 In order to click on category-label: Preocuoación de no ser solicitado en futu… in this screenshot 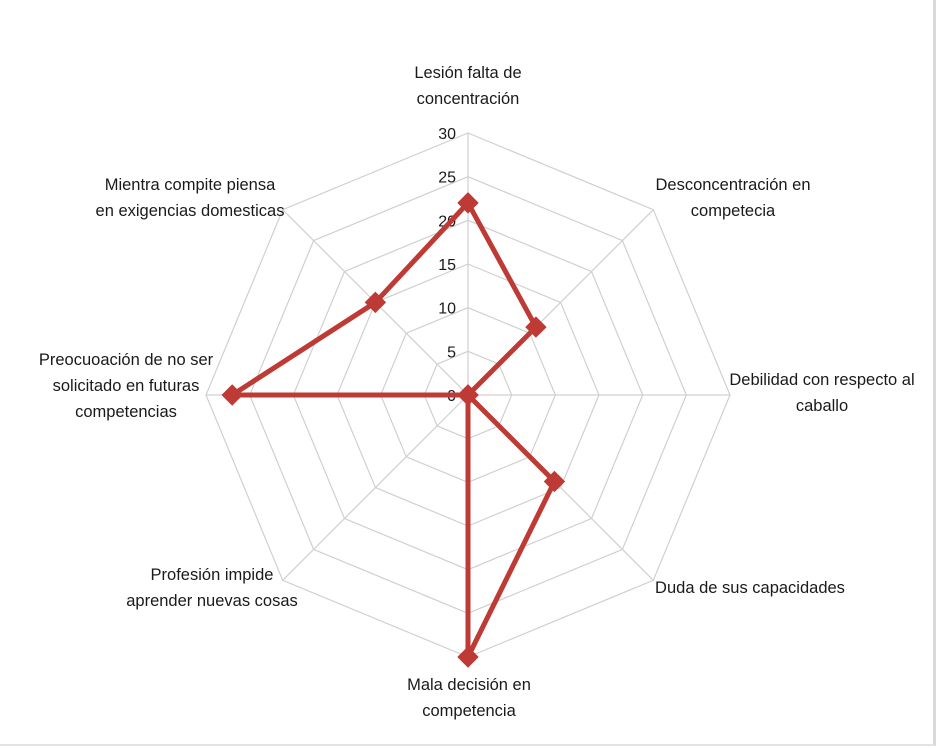, I will do `click(126, 386)`.